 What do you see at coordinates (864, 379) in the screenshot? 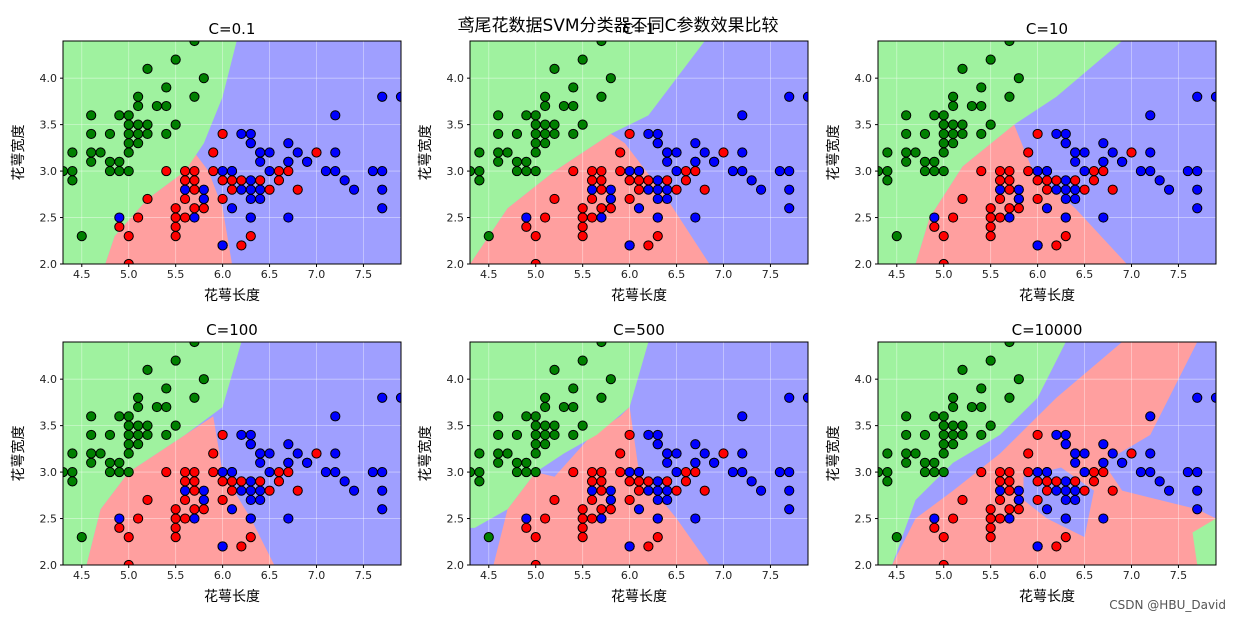
I see `y-tick-label: 4.0` at bounding box center [864, 379].